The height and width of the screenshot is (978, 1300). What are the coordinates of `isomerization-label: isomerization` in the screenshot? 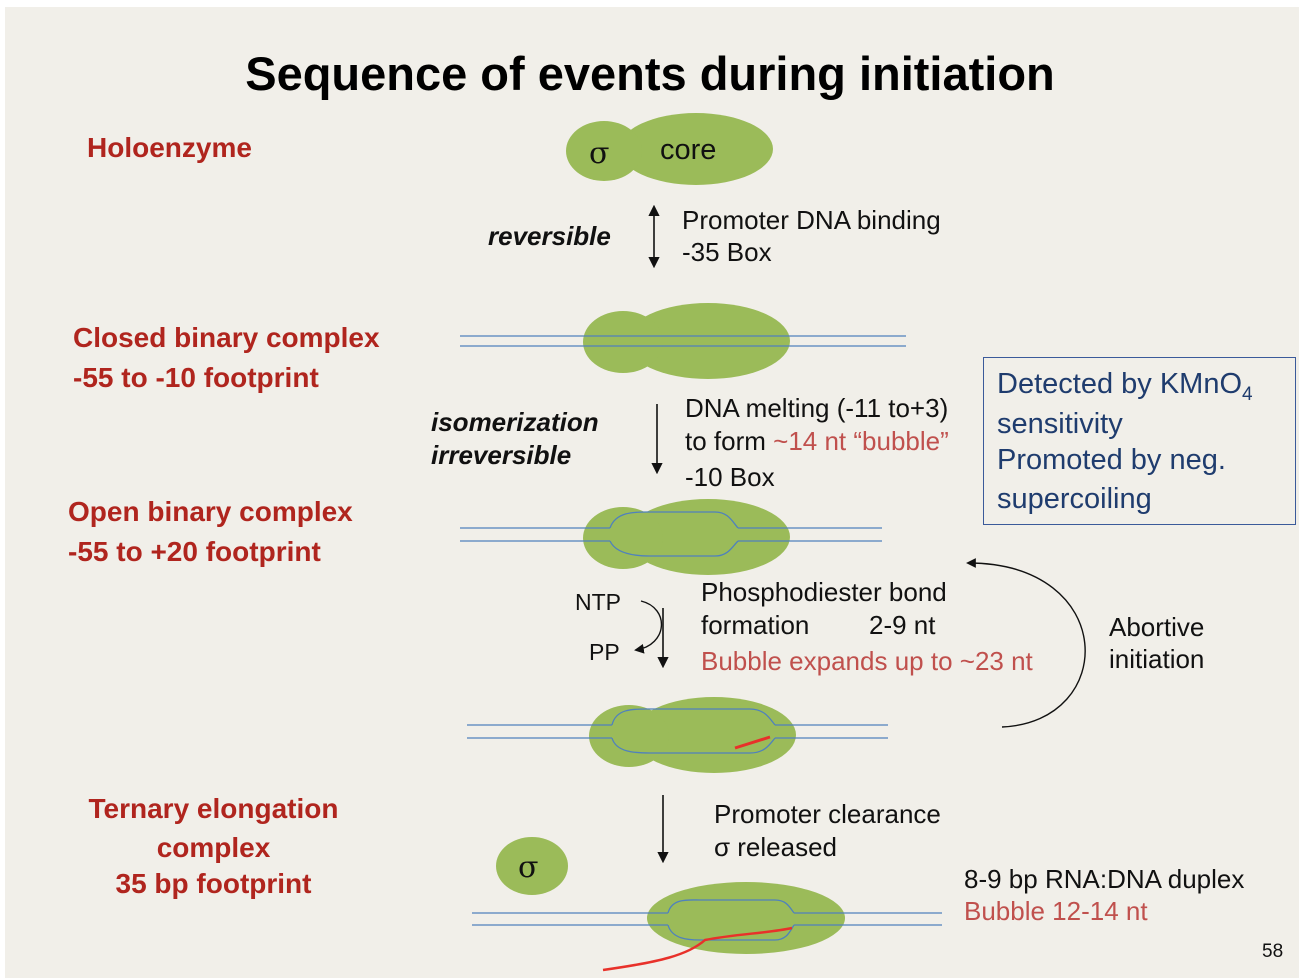 It's located at (515, 422).